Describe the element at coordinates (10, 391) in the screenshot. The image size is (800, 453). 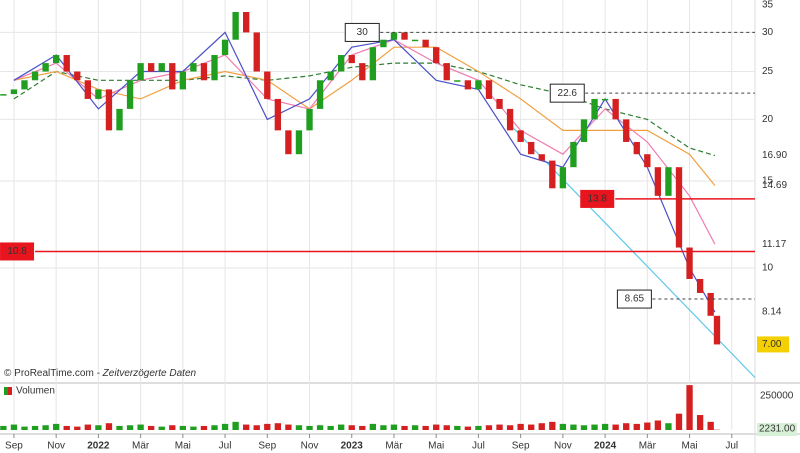
I see `legend-swatch-down` at that location.